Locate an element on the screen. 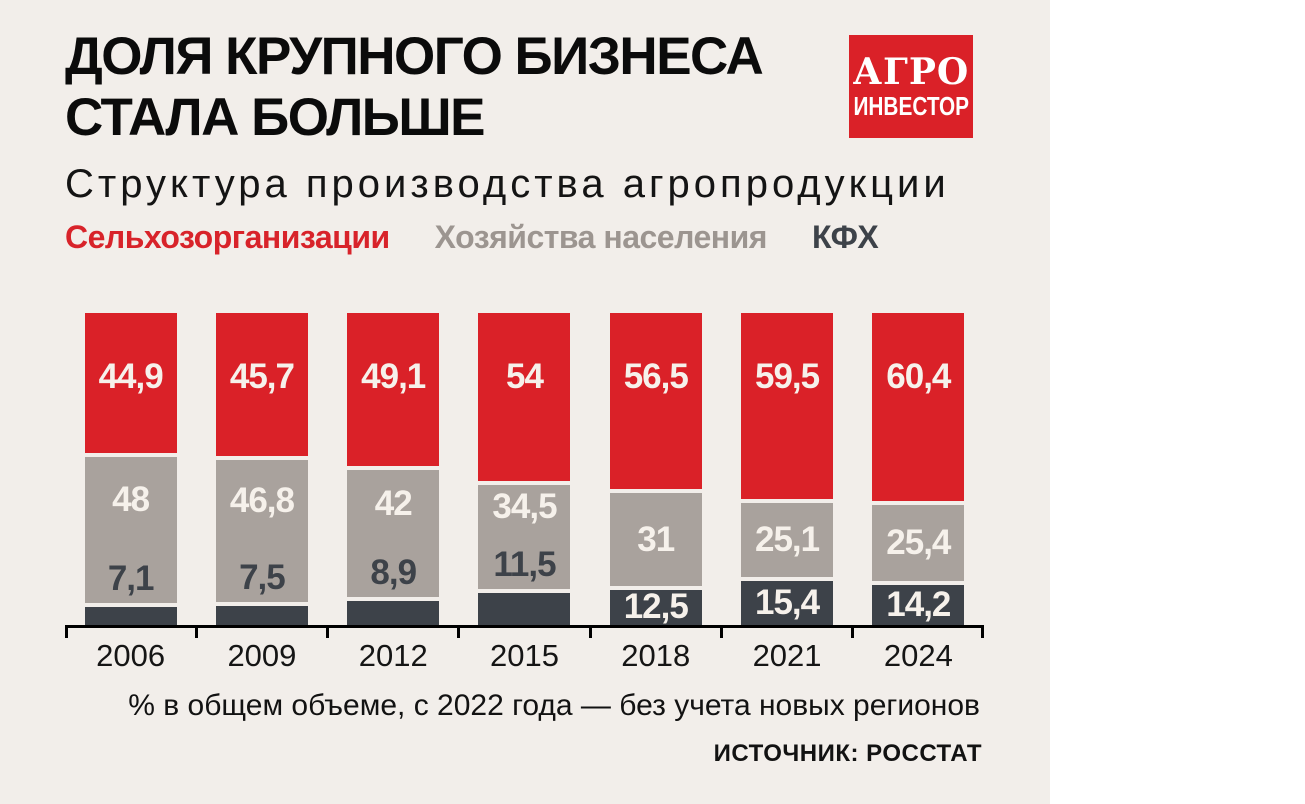 This screenshot has height=804, width=1305. chart-legend: Сельхозорганизации Хозяйства населения КФХ is located at coordinates (557, 237).